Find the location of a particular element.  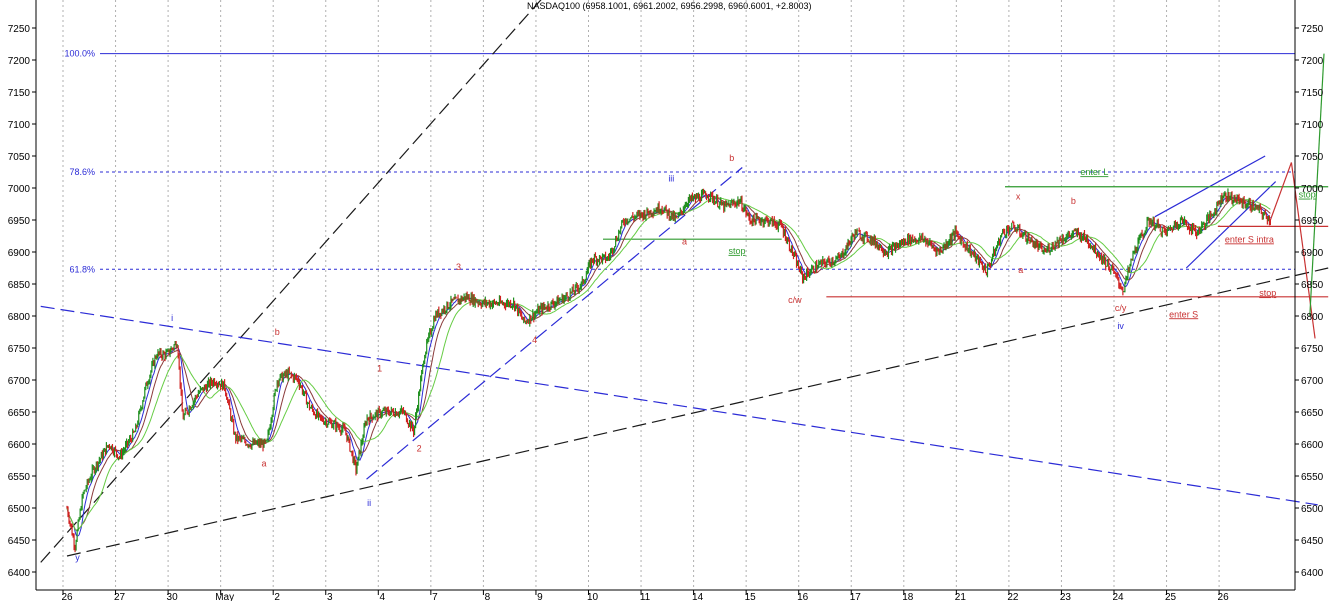

xtick-label: 4 is located at coordinates (383, 596).